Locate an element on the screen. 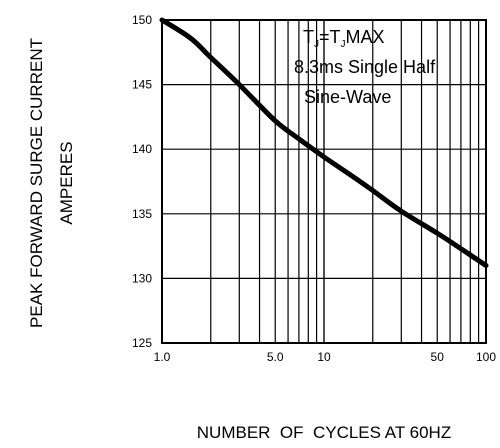  y-tick-label-130: 130 is located at coordinates (142, 278).